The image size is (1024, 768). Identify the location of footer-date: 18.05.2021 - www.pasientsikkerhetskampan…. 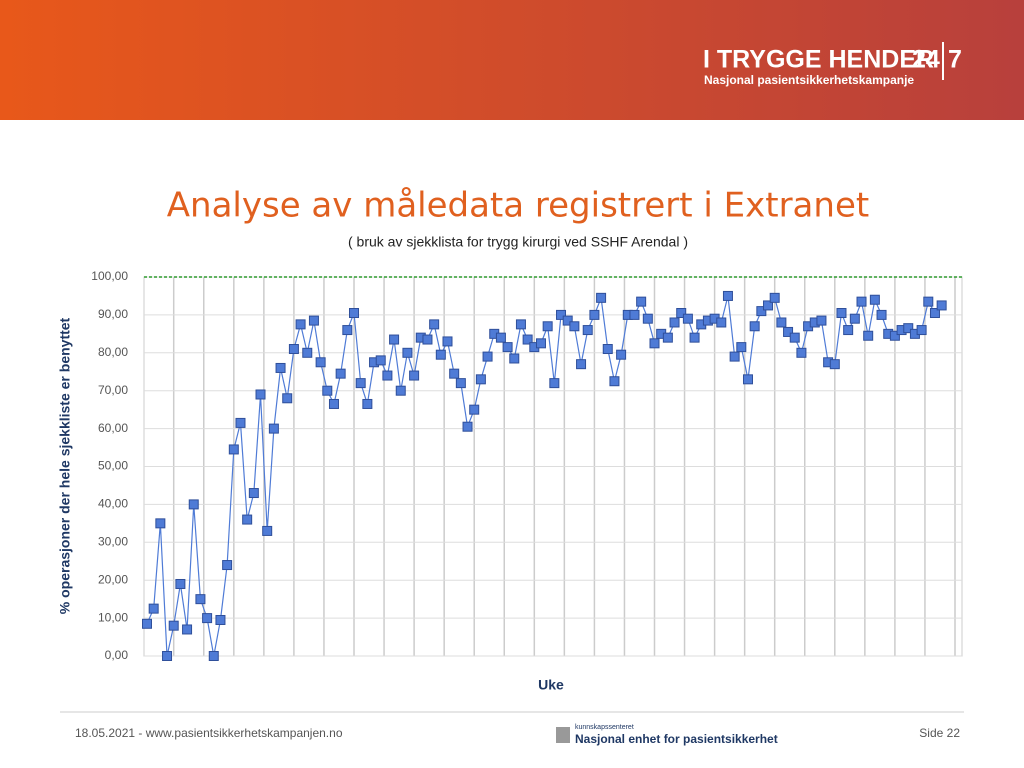
(209, 733).